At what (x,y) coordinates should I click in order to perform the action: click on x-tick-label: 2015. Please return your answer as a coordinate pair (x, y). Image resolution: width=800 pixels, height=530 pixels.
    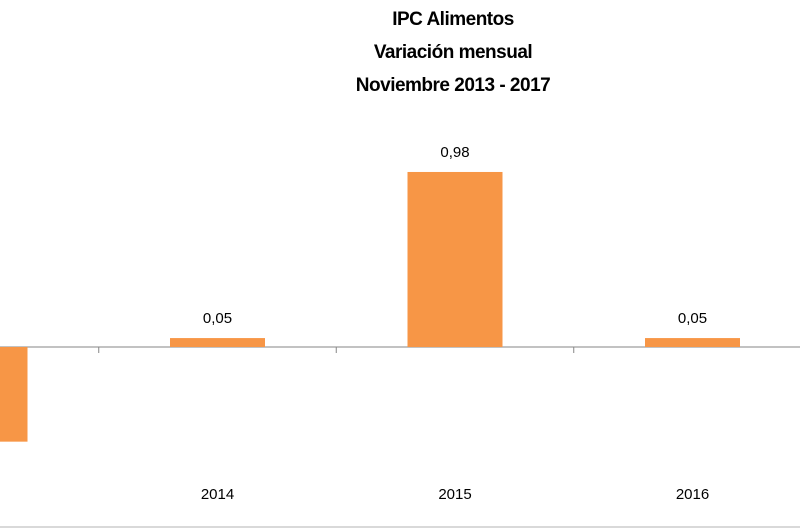
    Looking at the image, I should click on (454, 494).